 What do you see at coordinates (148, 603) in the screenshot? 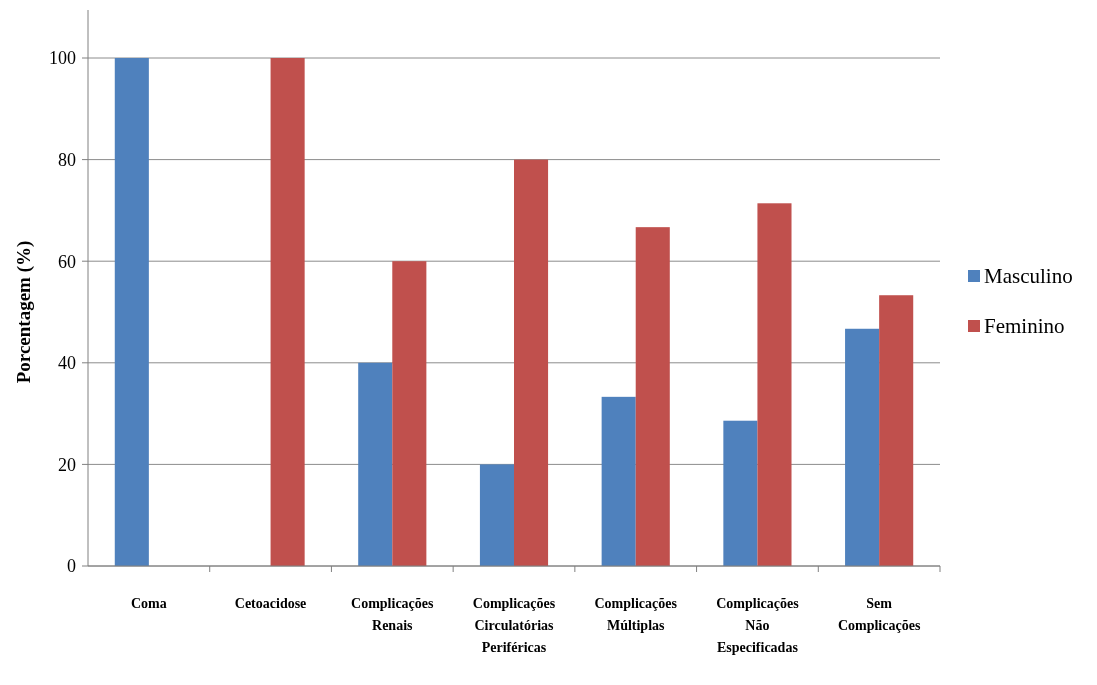
I see `x-tick-label: Coma` at bounding box center [148, 603].